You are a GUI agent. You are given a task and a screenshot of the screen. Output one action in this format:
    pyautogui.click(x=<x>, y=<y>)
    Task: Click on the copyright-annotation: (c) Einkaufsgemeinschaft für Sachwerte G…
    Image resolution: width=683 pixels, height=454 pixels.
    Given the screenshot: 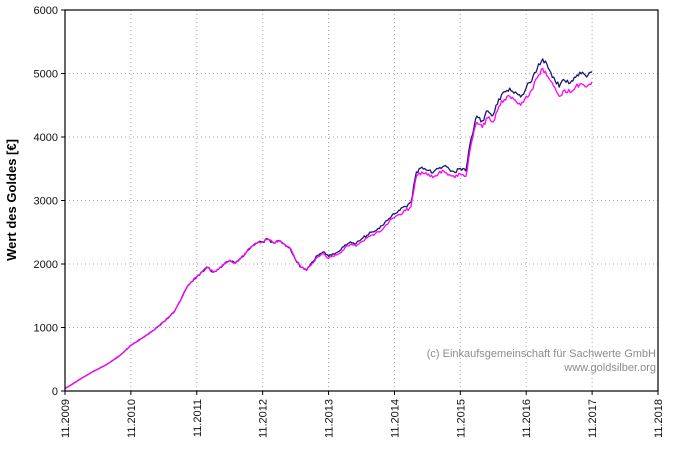 What is the action you would take?
    pyautogui.click(x=541, y=354)
    